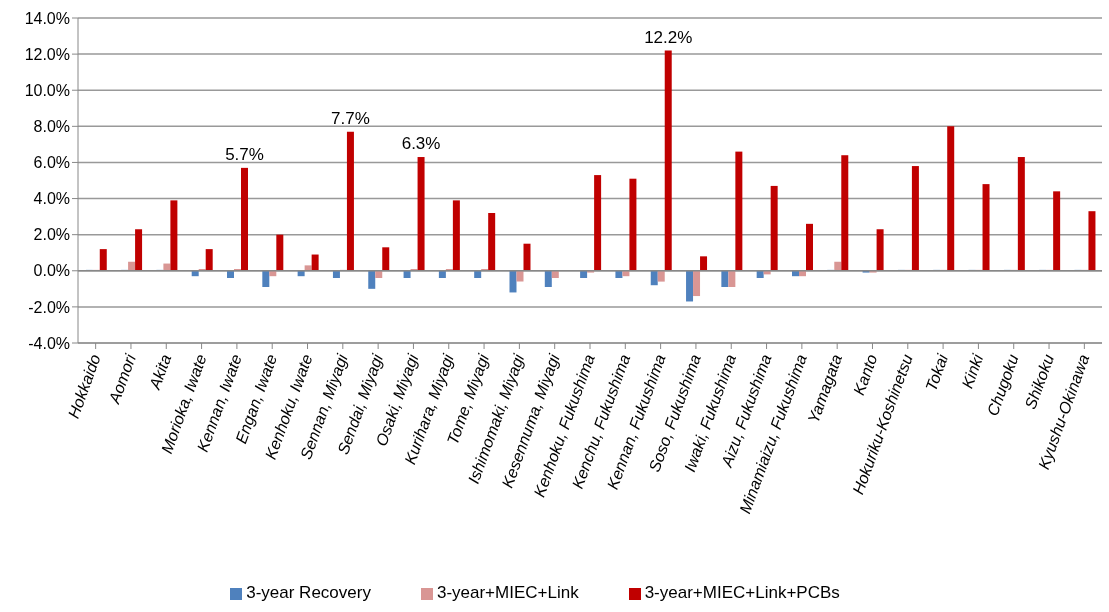  I want to click on x-tick-label: Kinki, so click(972, 371).